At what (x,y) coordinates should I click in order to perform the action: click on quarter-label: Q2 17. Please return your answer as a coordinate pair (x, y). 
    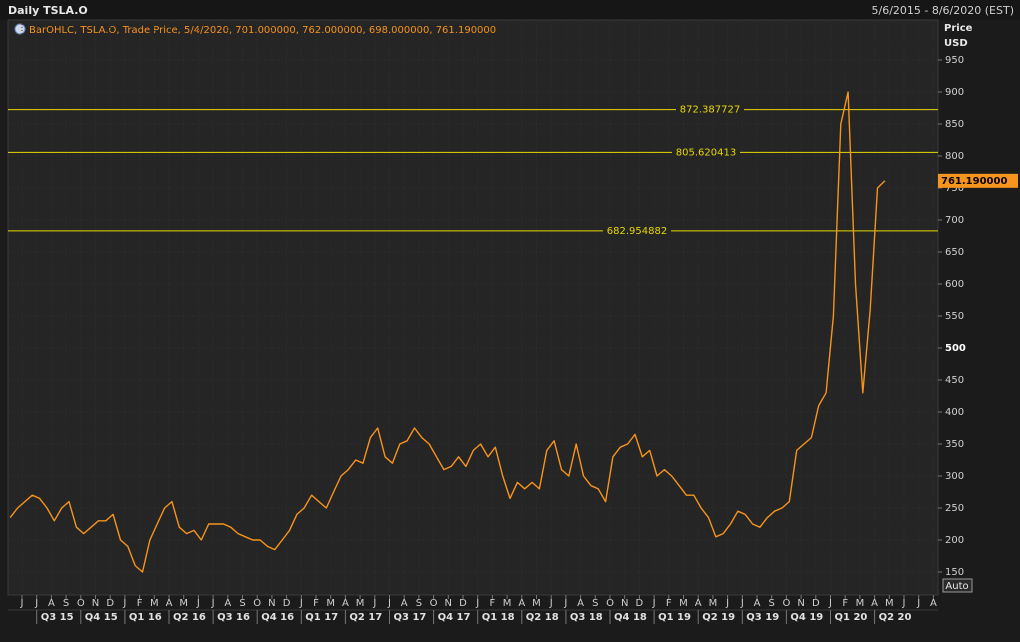
    Looking at the image, I should click on (365, 617).